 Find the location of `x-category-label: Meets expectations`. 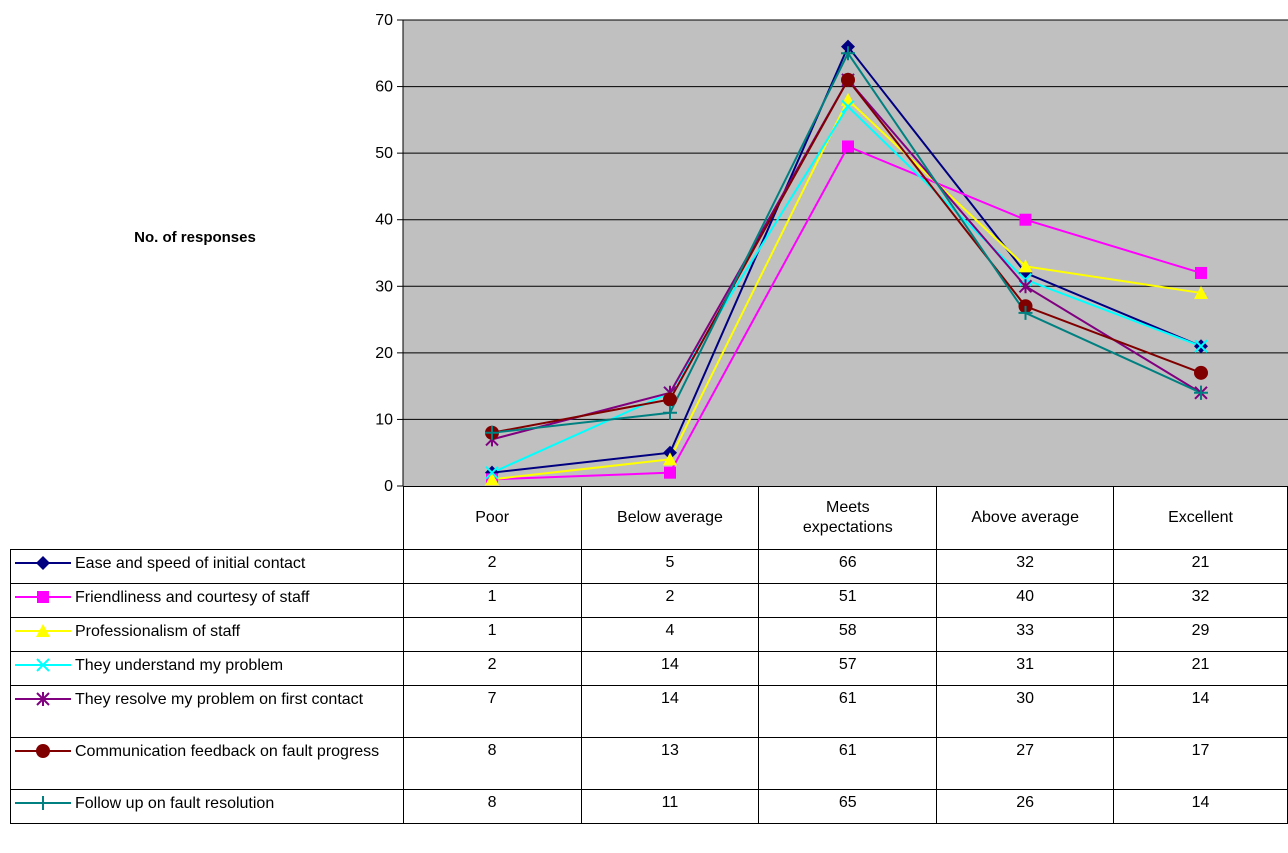

x-category-label: Meets expectations is located at coordinates (848, 518).